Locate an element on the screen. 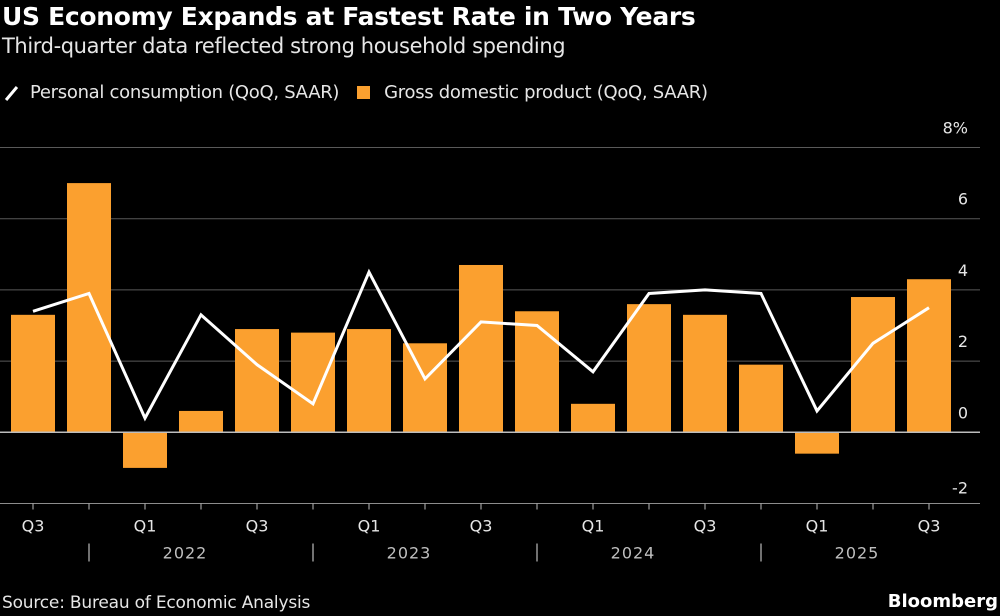 Image resolution: width=1000 pixels, height=616 pixels. y-tick-label: -2 is located at coordinates (960, 488).